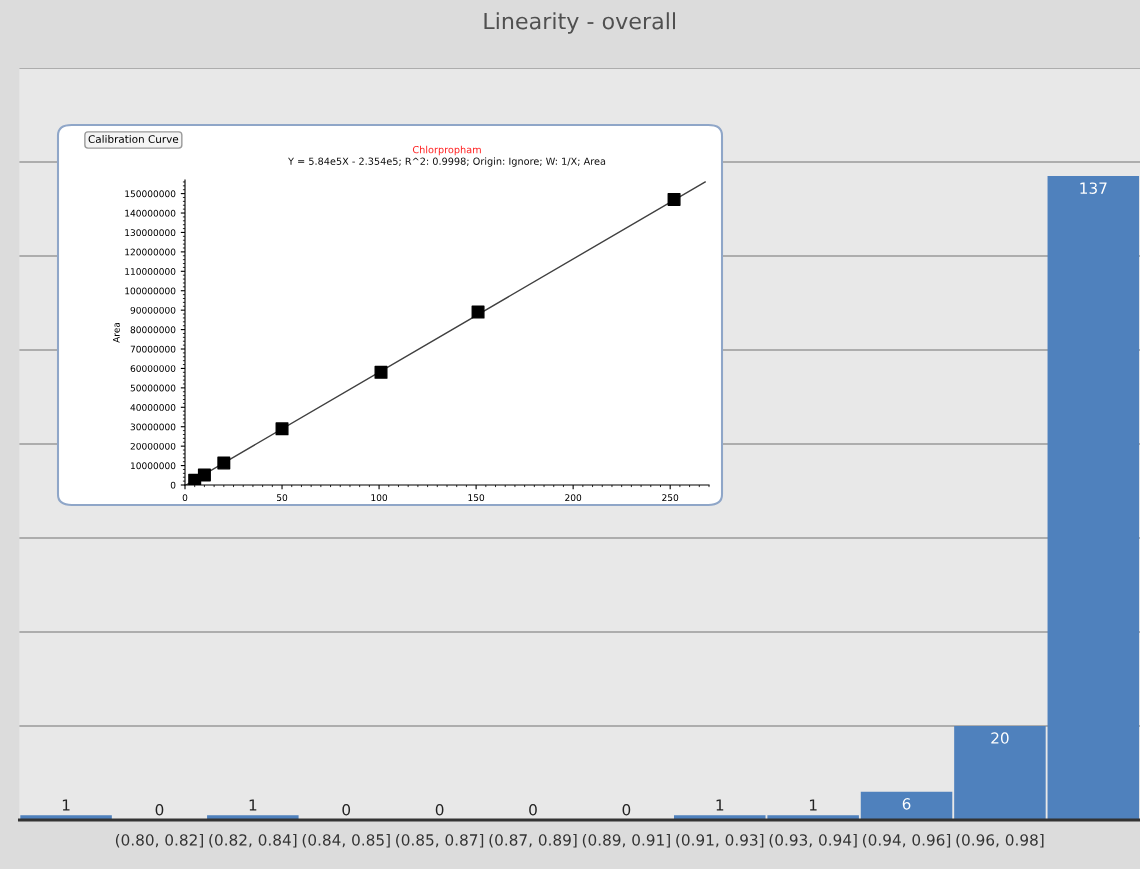 This screenshot has height=869, width=1140. I want to click on y-tick-label: 110000000, so click(150, 271).